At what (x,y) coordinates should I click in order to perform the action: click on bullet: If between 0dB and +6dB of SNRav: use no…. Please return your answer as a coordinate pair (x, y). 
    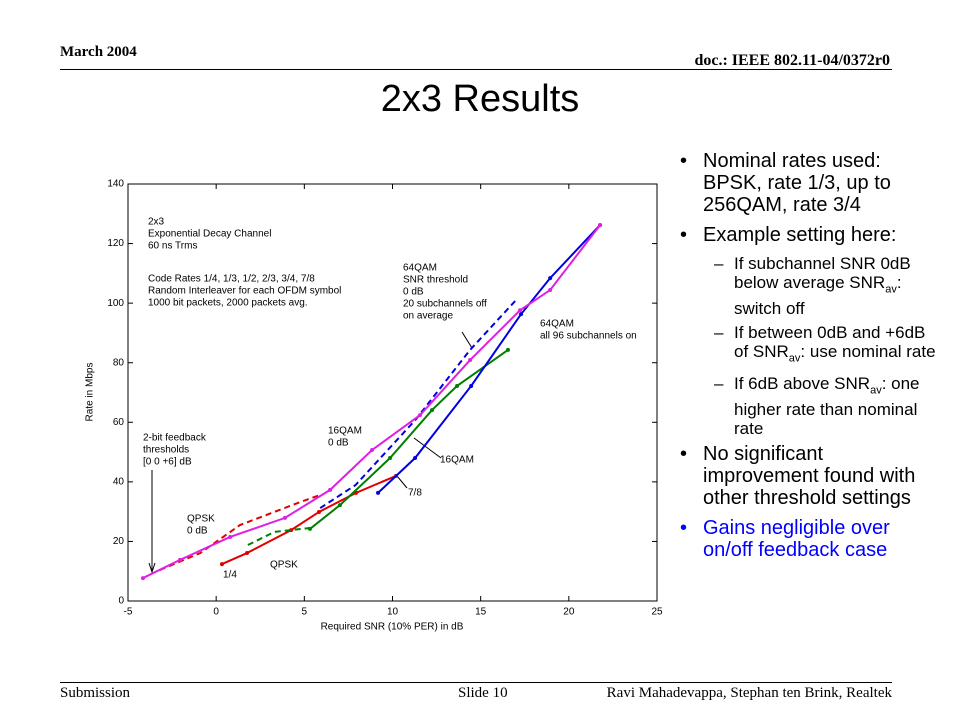
    Looking at the image, I should click on (827, 345).